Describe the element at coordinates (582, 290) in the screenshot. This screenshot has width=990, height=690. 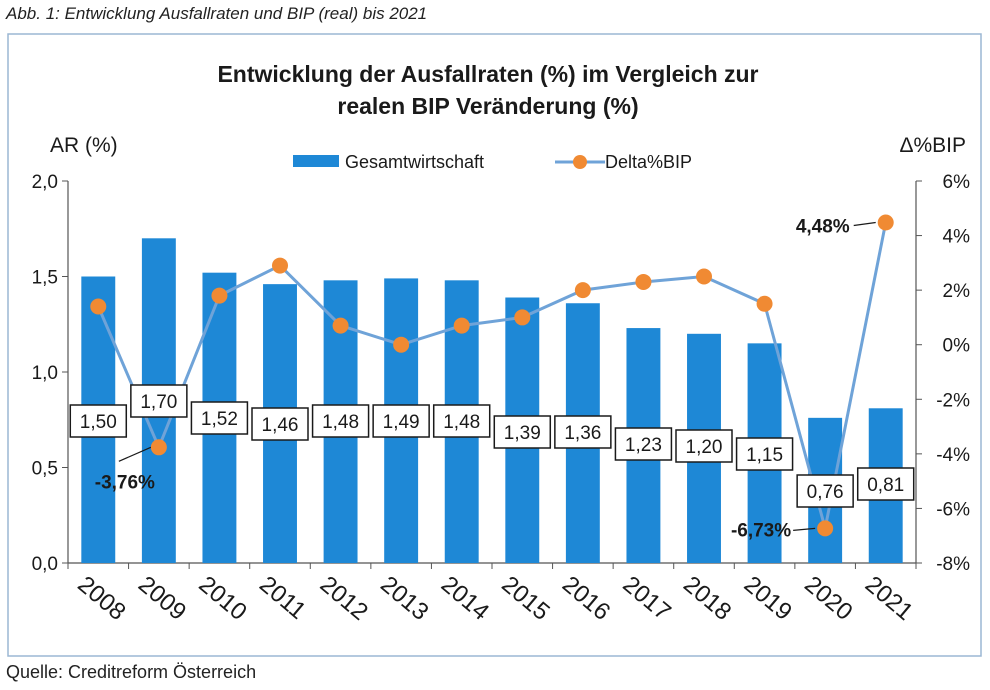
I see `delta-bip-point-2016` at that location.